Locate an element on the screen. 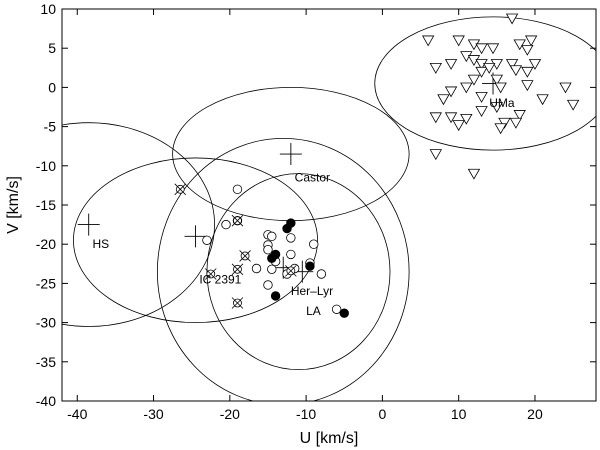 This screenshot has width=600, height=450. annotation-label-4: Her–Lyr is located at coordinates (312, 291).